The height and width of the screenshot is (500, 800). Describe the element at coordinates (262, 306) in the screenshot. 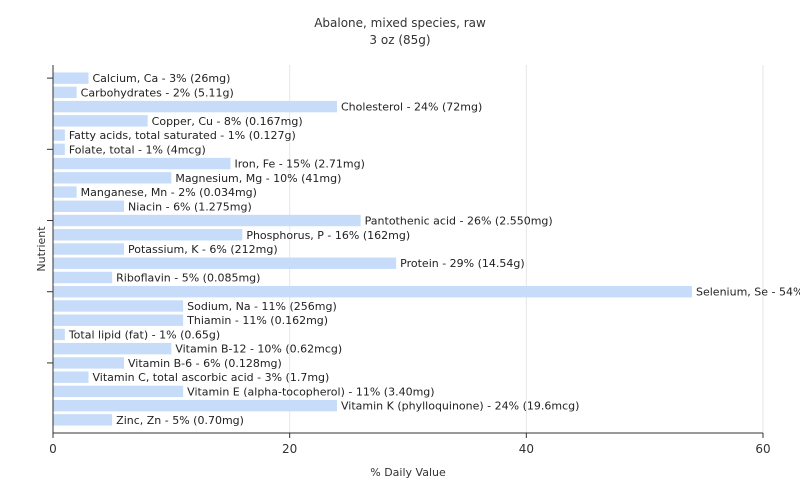

I see `bar-label: Sodium, Na - 11% (256mg)` at that location.